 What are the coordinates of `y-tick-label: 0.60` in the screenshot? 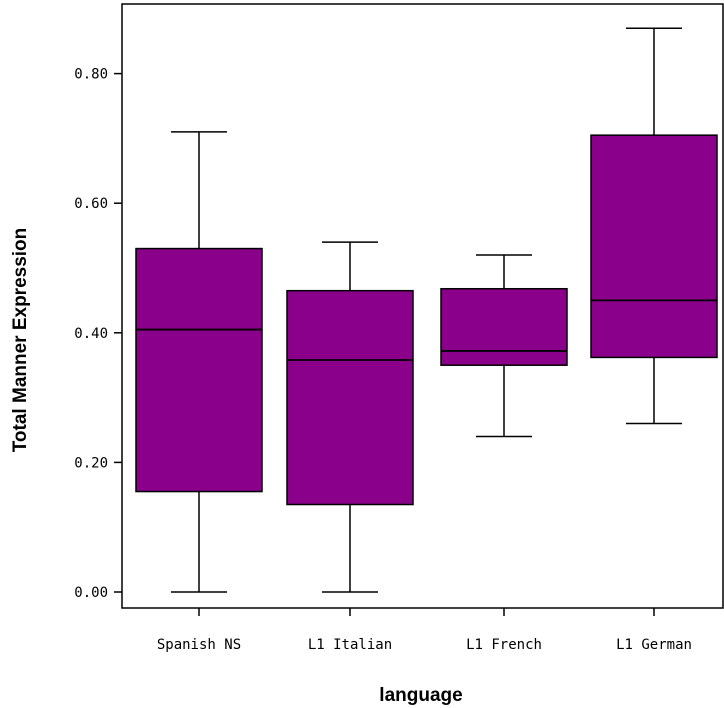 It's located at (91, 204).